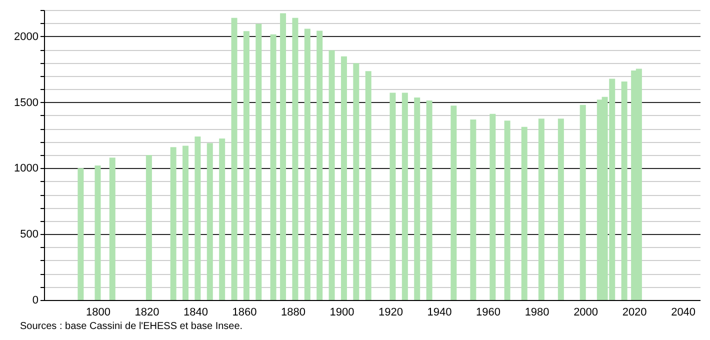 Image resolution: width=710 pixels, height=340 pixels. Describe the element at coordinates (147, 312) in the screenshot. I see `x-tick-label: 1820` at that location.